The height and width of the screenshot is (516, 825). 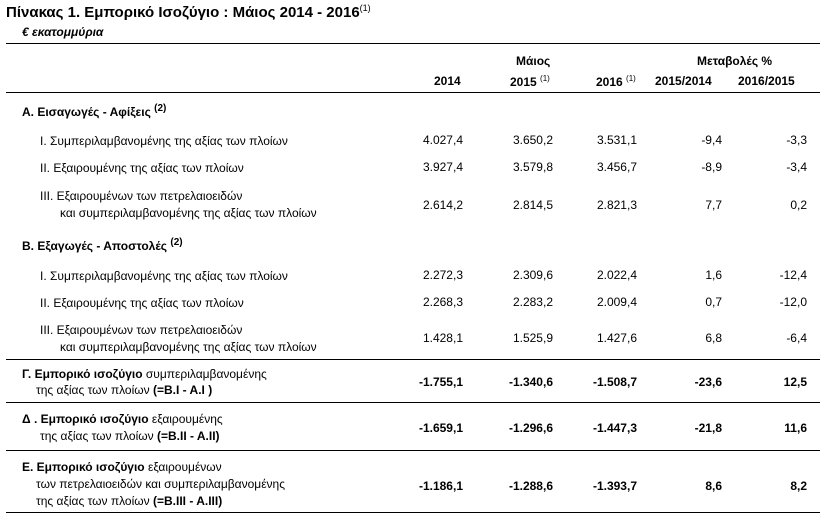 What do you see at coordinates (616, 140) in the screenshot?
I see `cell-2016: 3.531,1` at bounding box center [616, 140].